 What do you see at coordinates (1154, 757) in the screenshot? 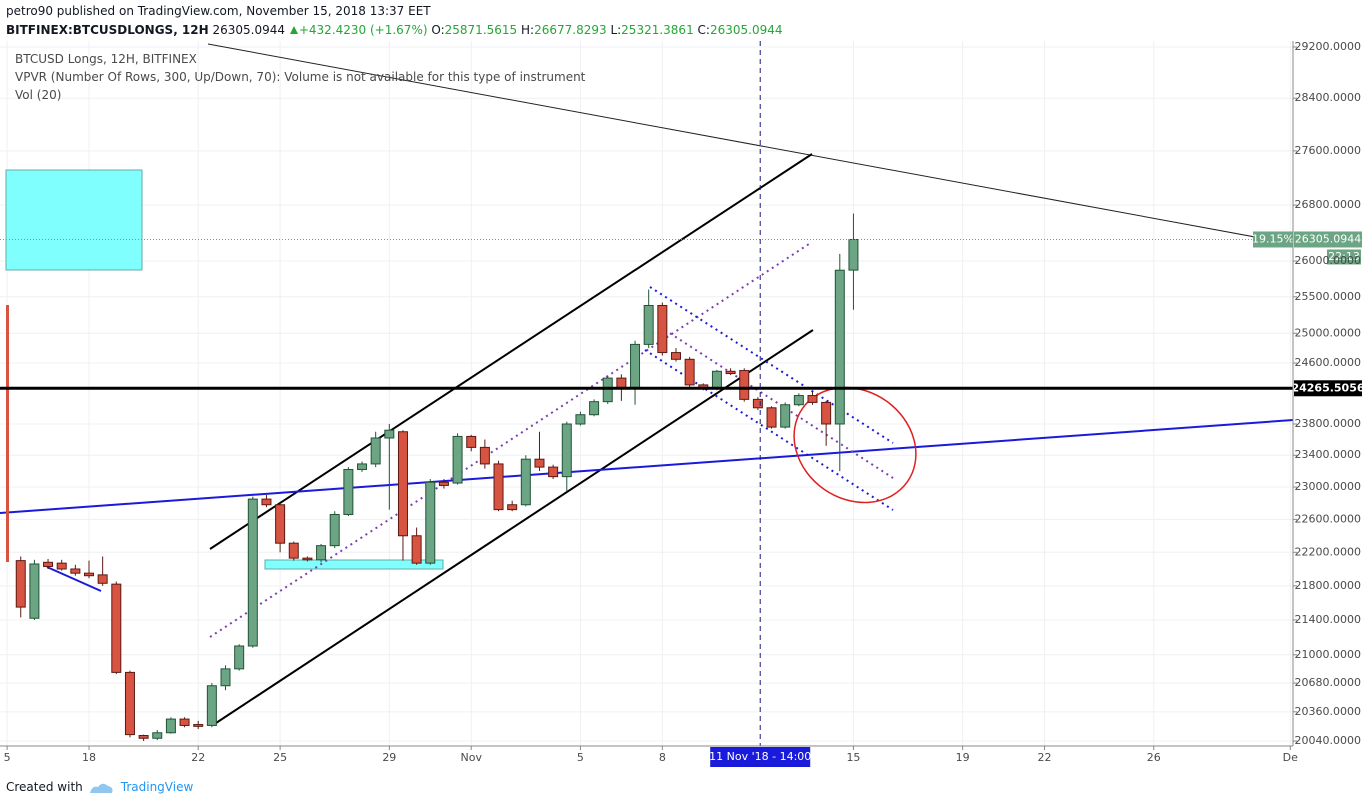
I see `x-tick-label: 26` at bounding box center [1154, 757].